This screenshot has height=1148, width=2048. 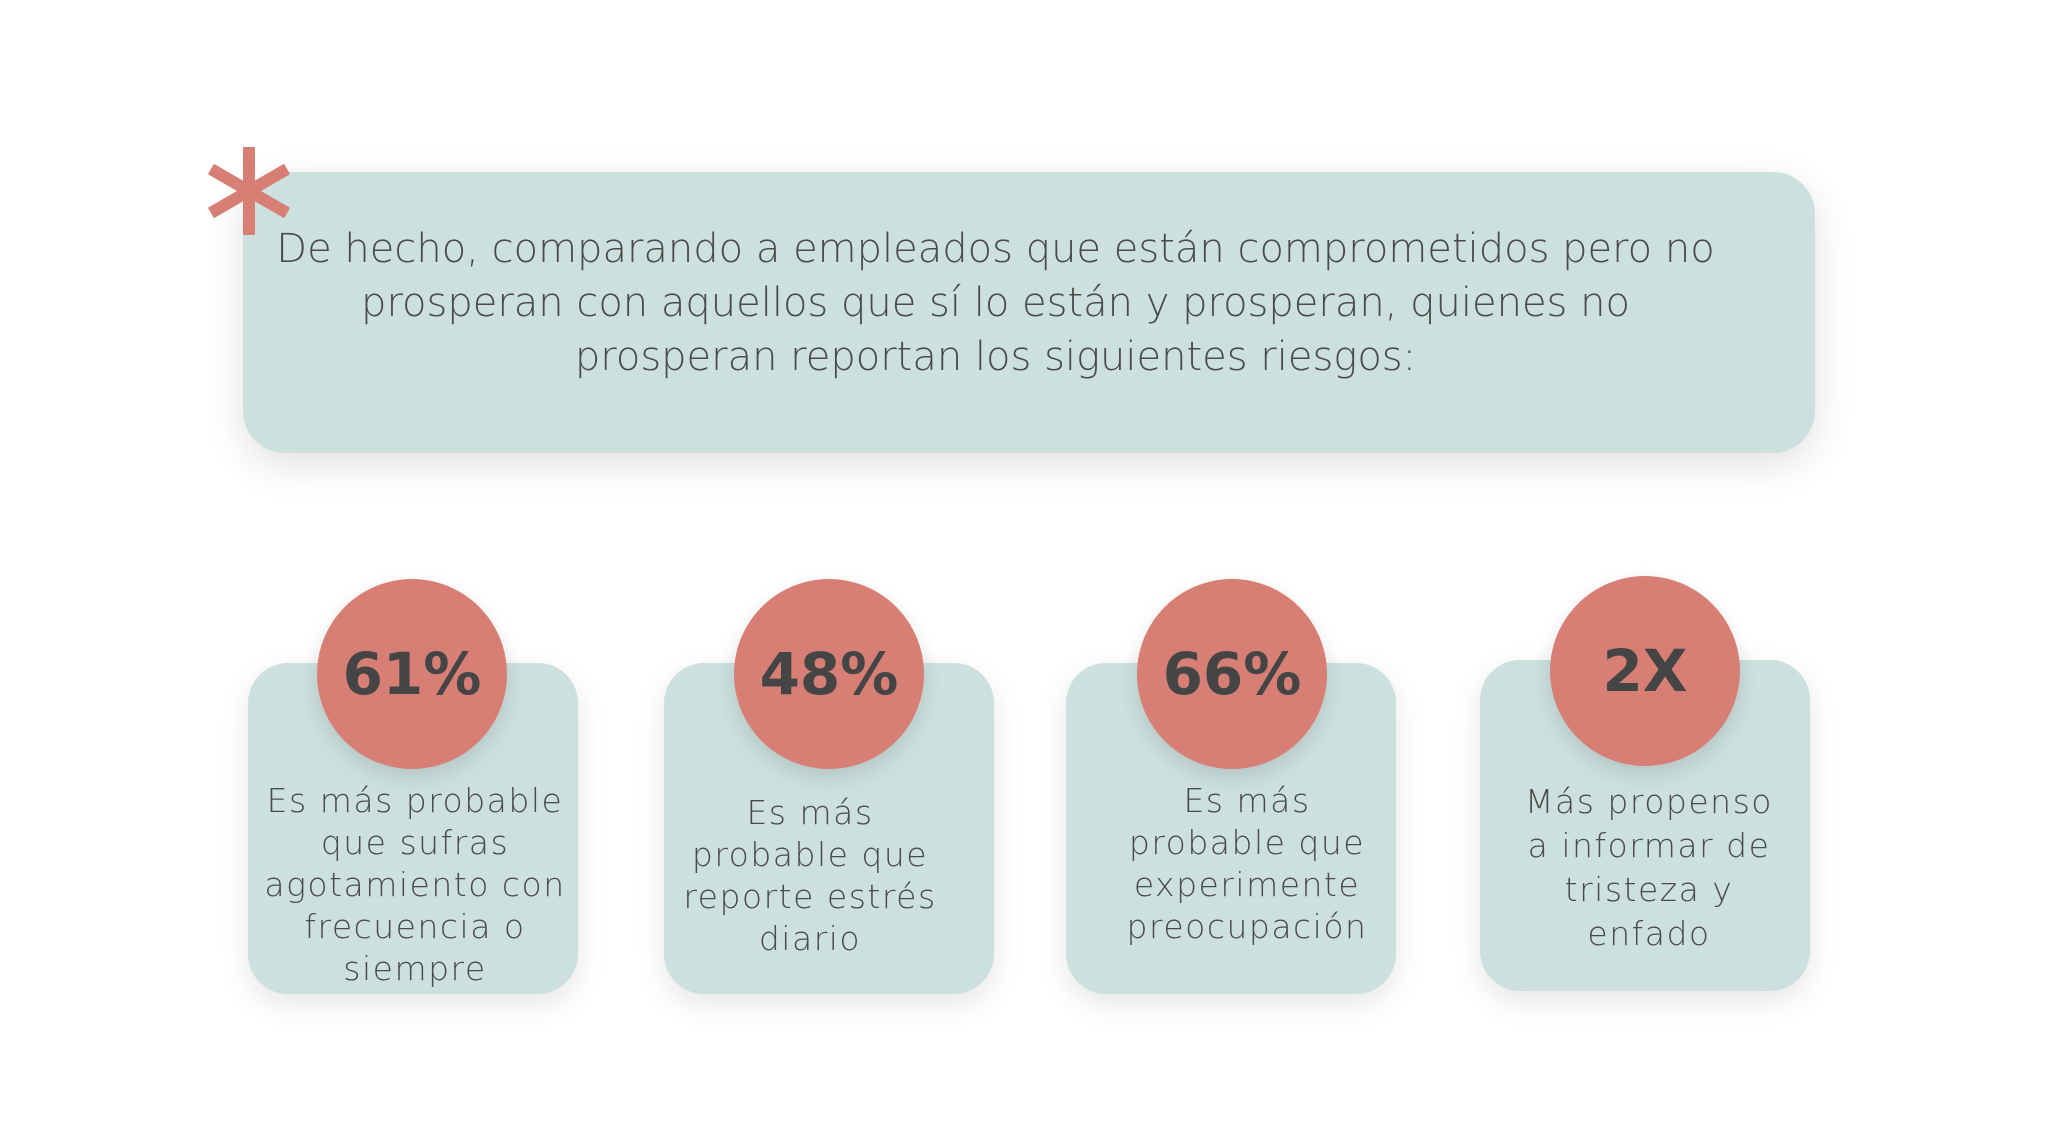 I want to click on stat-line: diario, so click(x=810, y=938).